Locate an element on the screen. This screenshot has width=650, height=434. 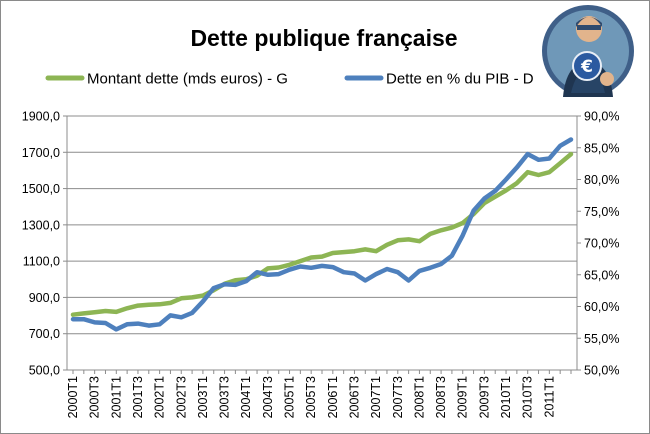
x-tick-label: 2007T1 is located at coordinates (376, 397).